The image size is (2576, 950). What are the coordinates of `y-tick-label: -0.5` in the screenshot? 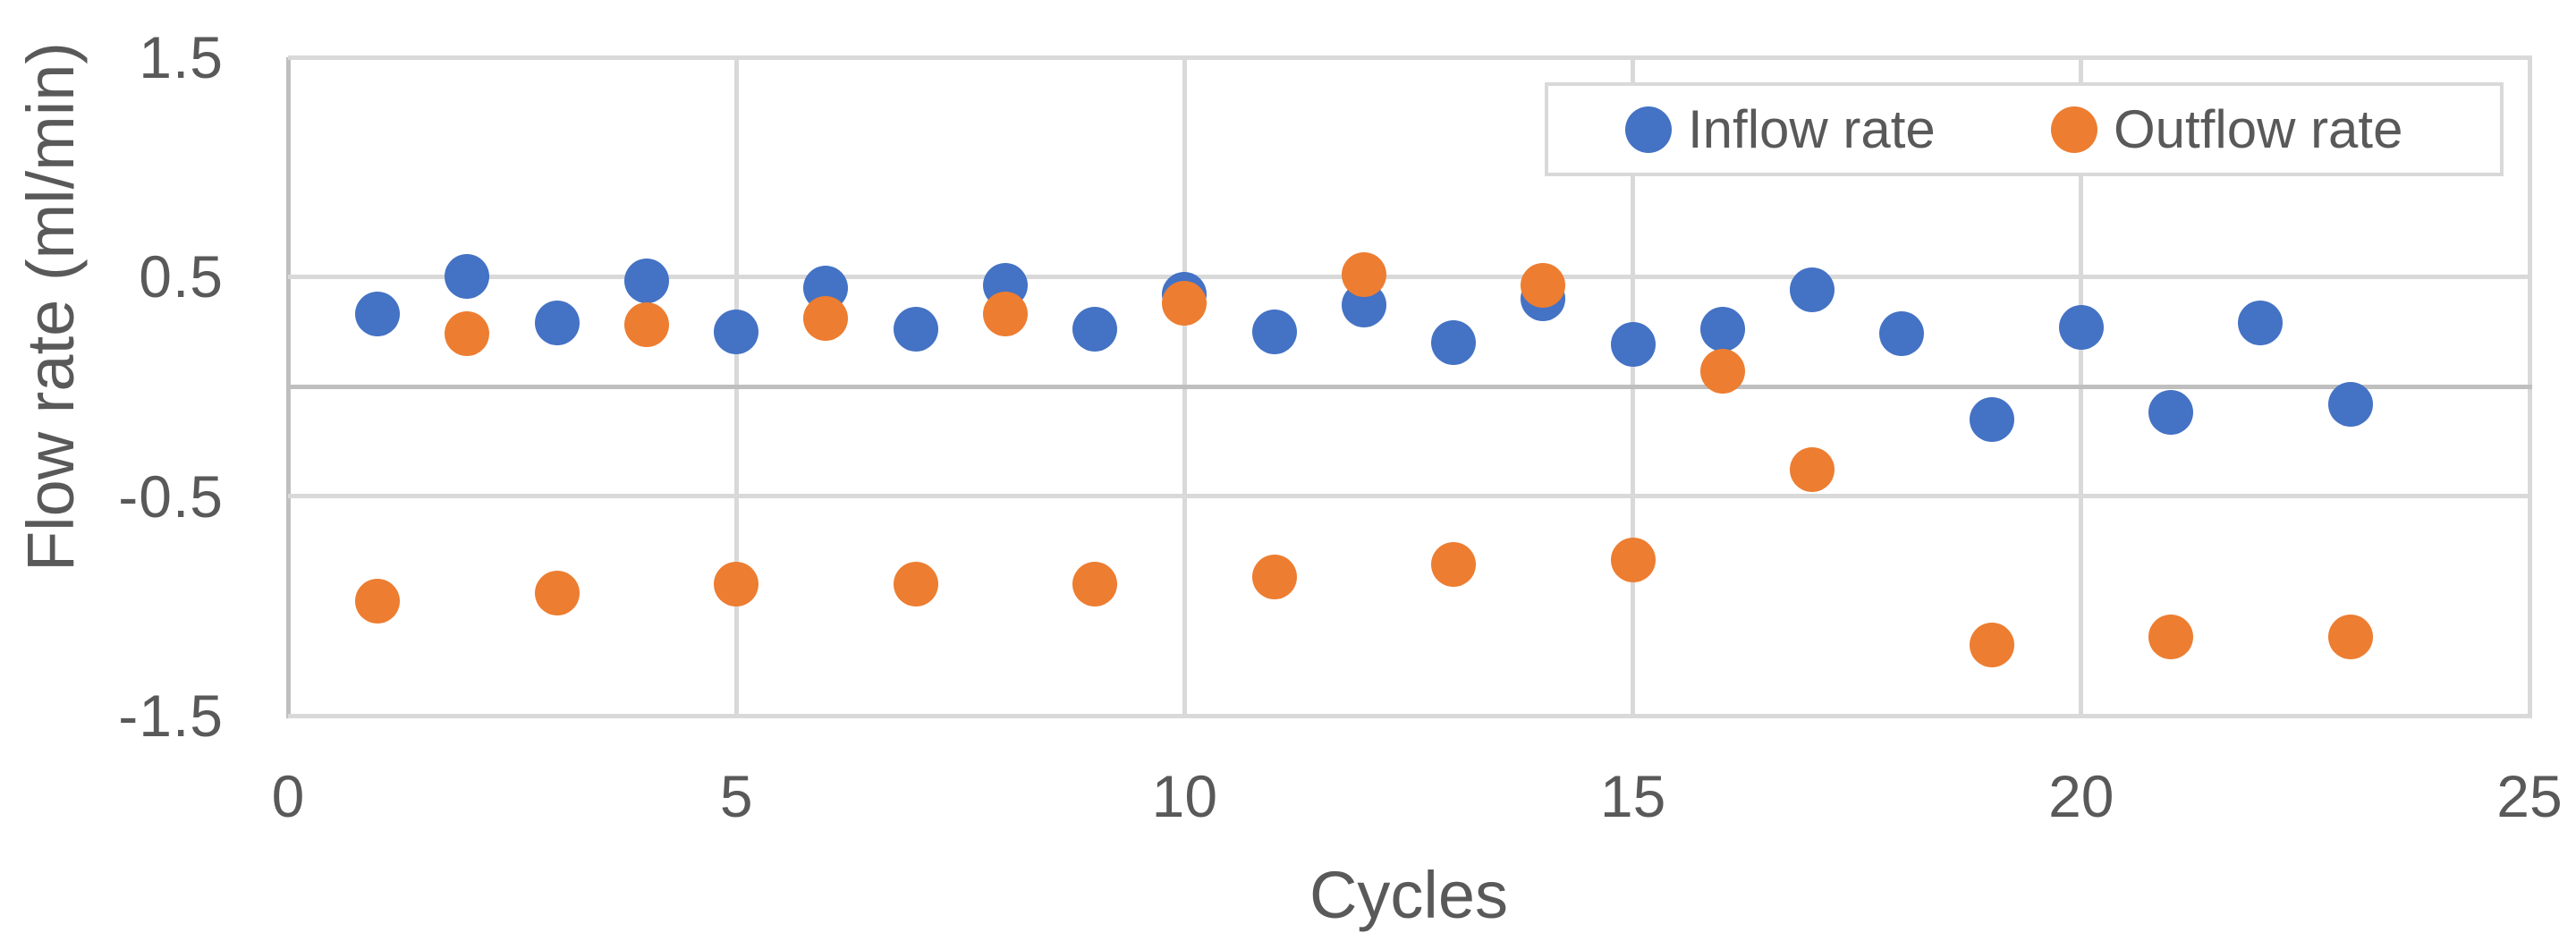 It's located at (171, 496).